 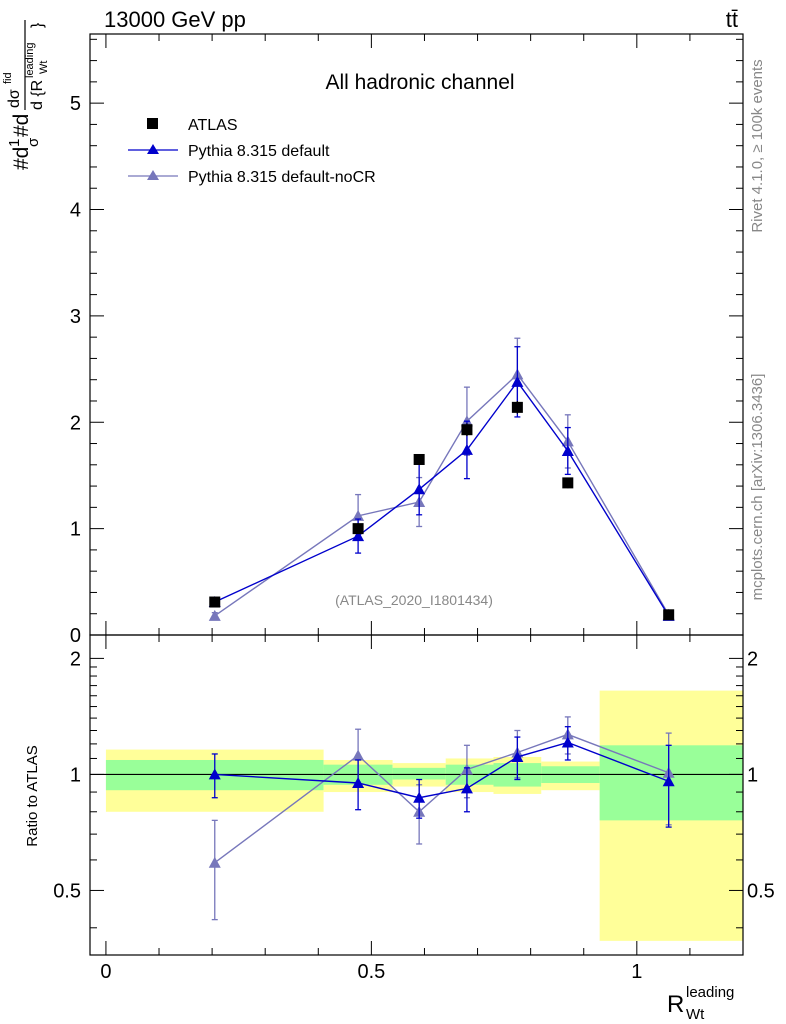 What do you see at coordinates (75, 317) in the screenshot?
I see `main-ytick-label-3: 3` at bounding box center [75, 317].